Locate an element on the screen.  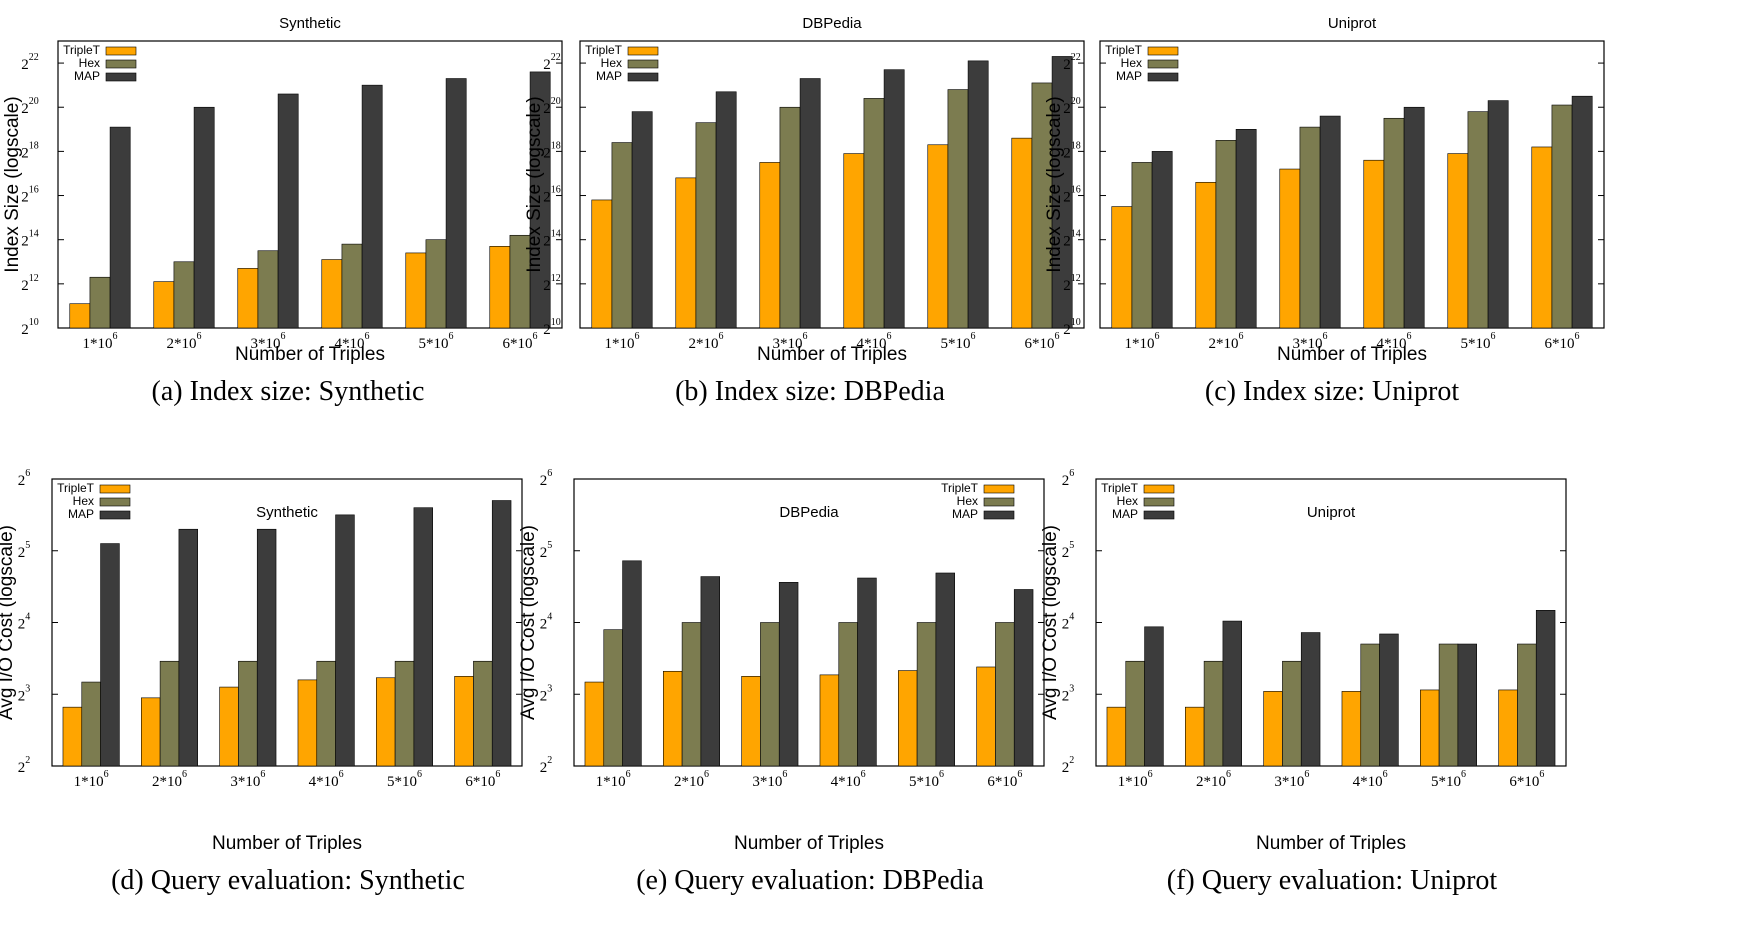
y-tick-label: 212 is located at coordinates (552, 283).